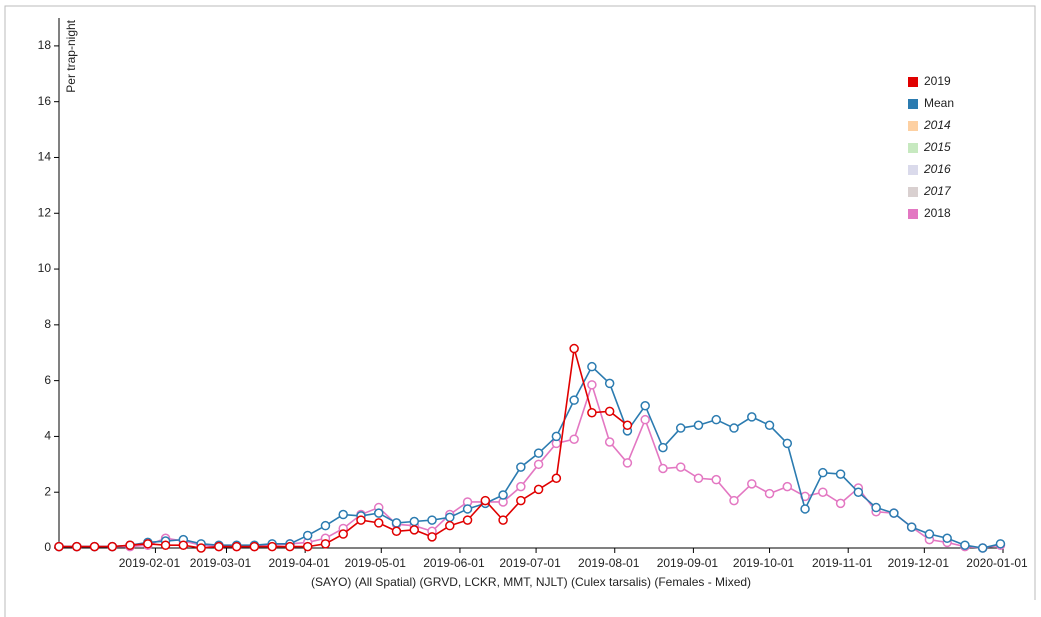 The image size is (1041, 617). What do you see at coordinates (937, 213) in the screenshot?
I see `legend-label: 2018` at bounding box center [937, 213].